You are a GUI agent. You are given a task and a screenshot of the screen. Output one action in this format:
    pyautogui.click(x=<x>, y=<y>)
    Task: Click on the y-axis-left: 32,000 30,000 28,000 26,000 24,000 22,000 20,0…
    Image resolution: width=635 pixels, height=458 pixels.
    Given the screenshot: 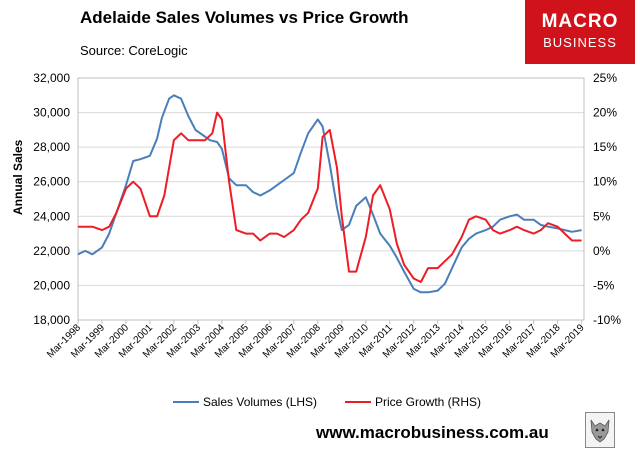 What is the action you would take?
    pyautogui.click(x=51, y=199)
    